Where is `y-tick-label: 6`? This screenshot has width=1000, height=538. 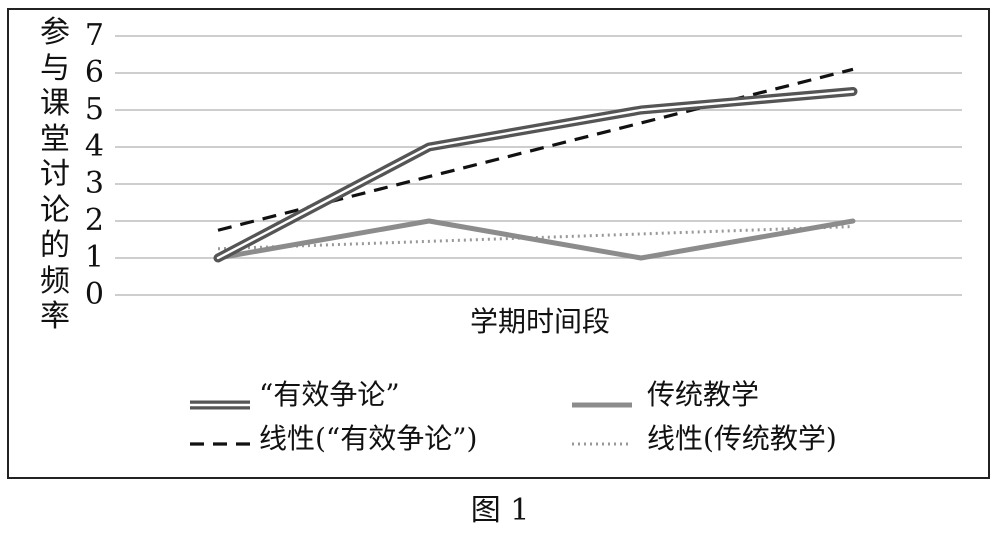
y-tick-label: 6 is located at coordinates (94, 72).